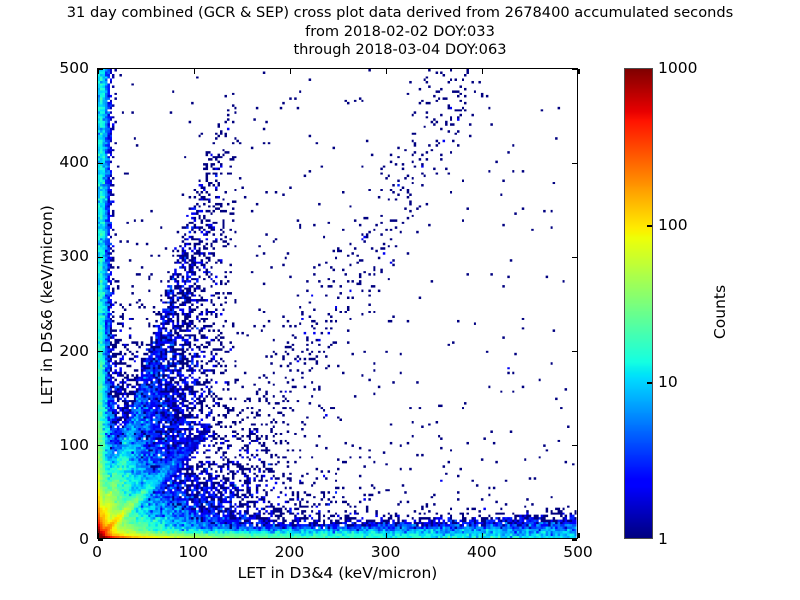 Image resolution: width=800 pixels, height=600 pixels. What do you see at coordinates (74, 162) in the screenshot?
I see `y-tick-label: 400` at bounding box center [74, 162].